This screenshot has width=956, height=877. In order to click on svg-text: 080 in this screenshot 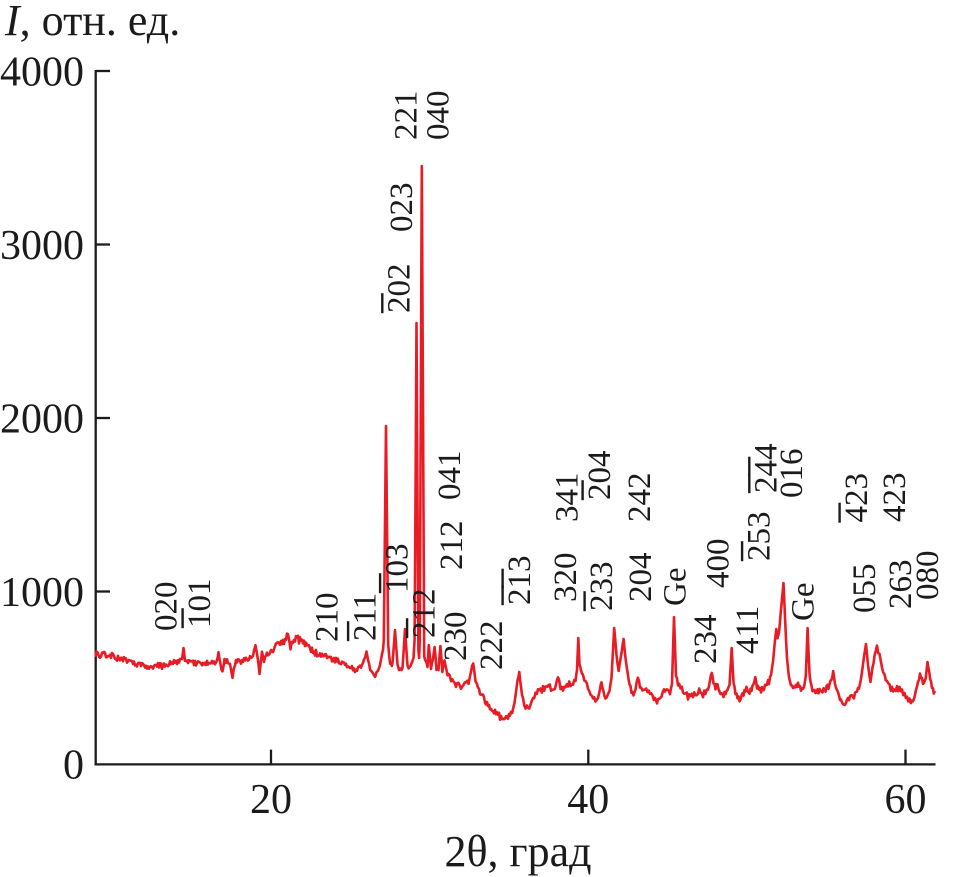, I will do `click(928, 576)`.